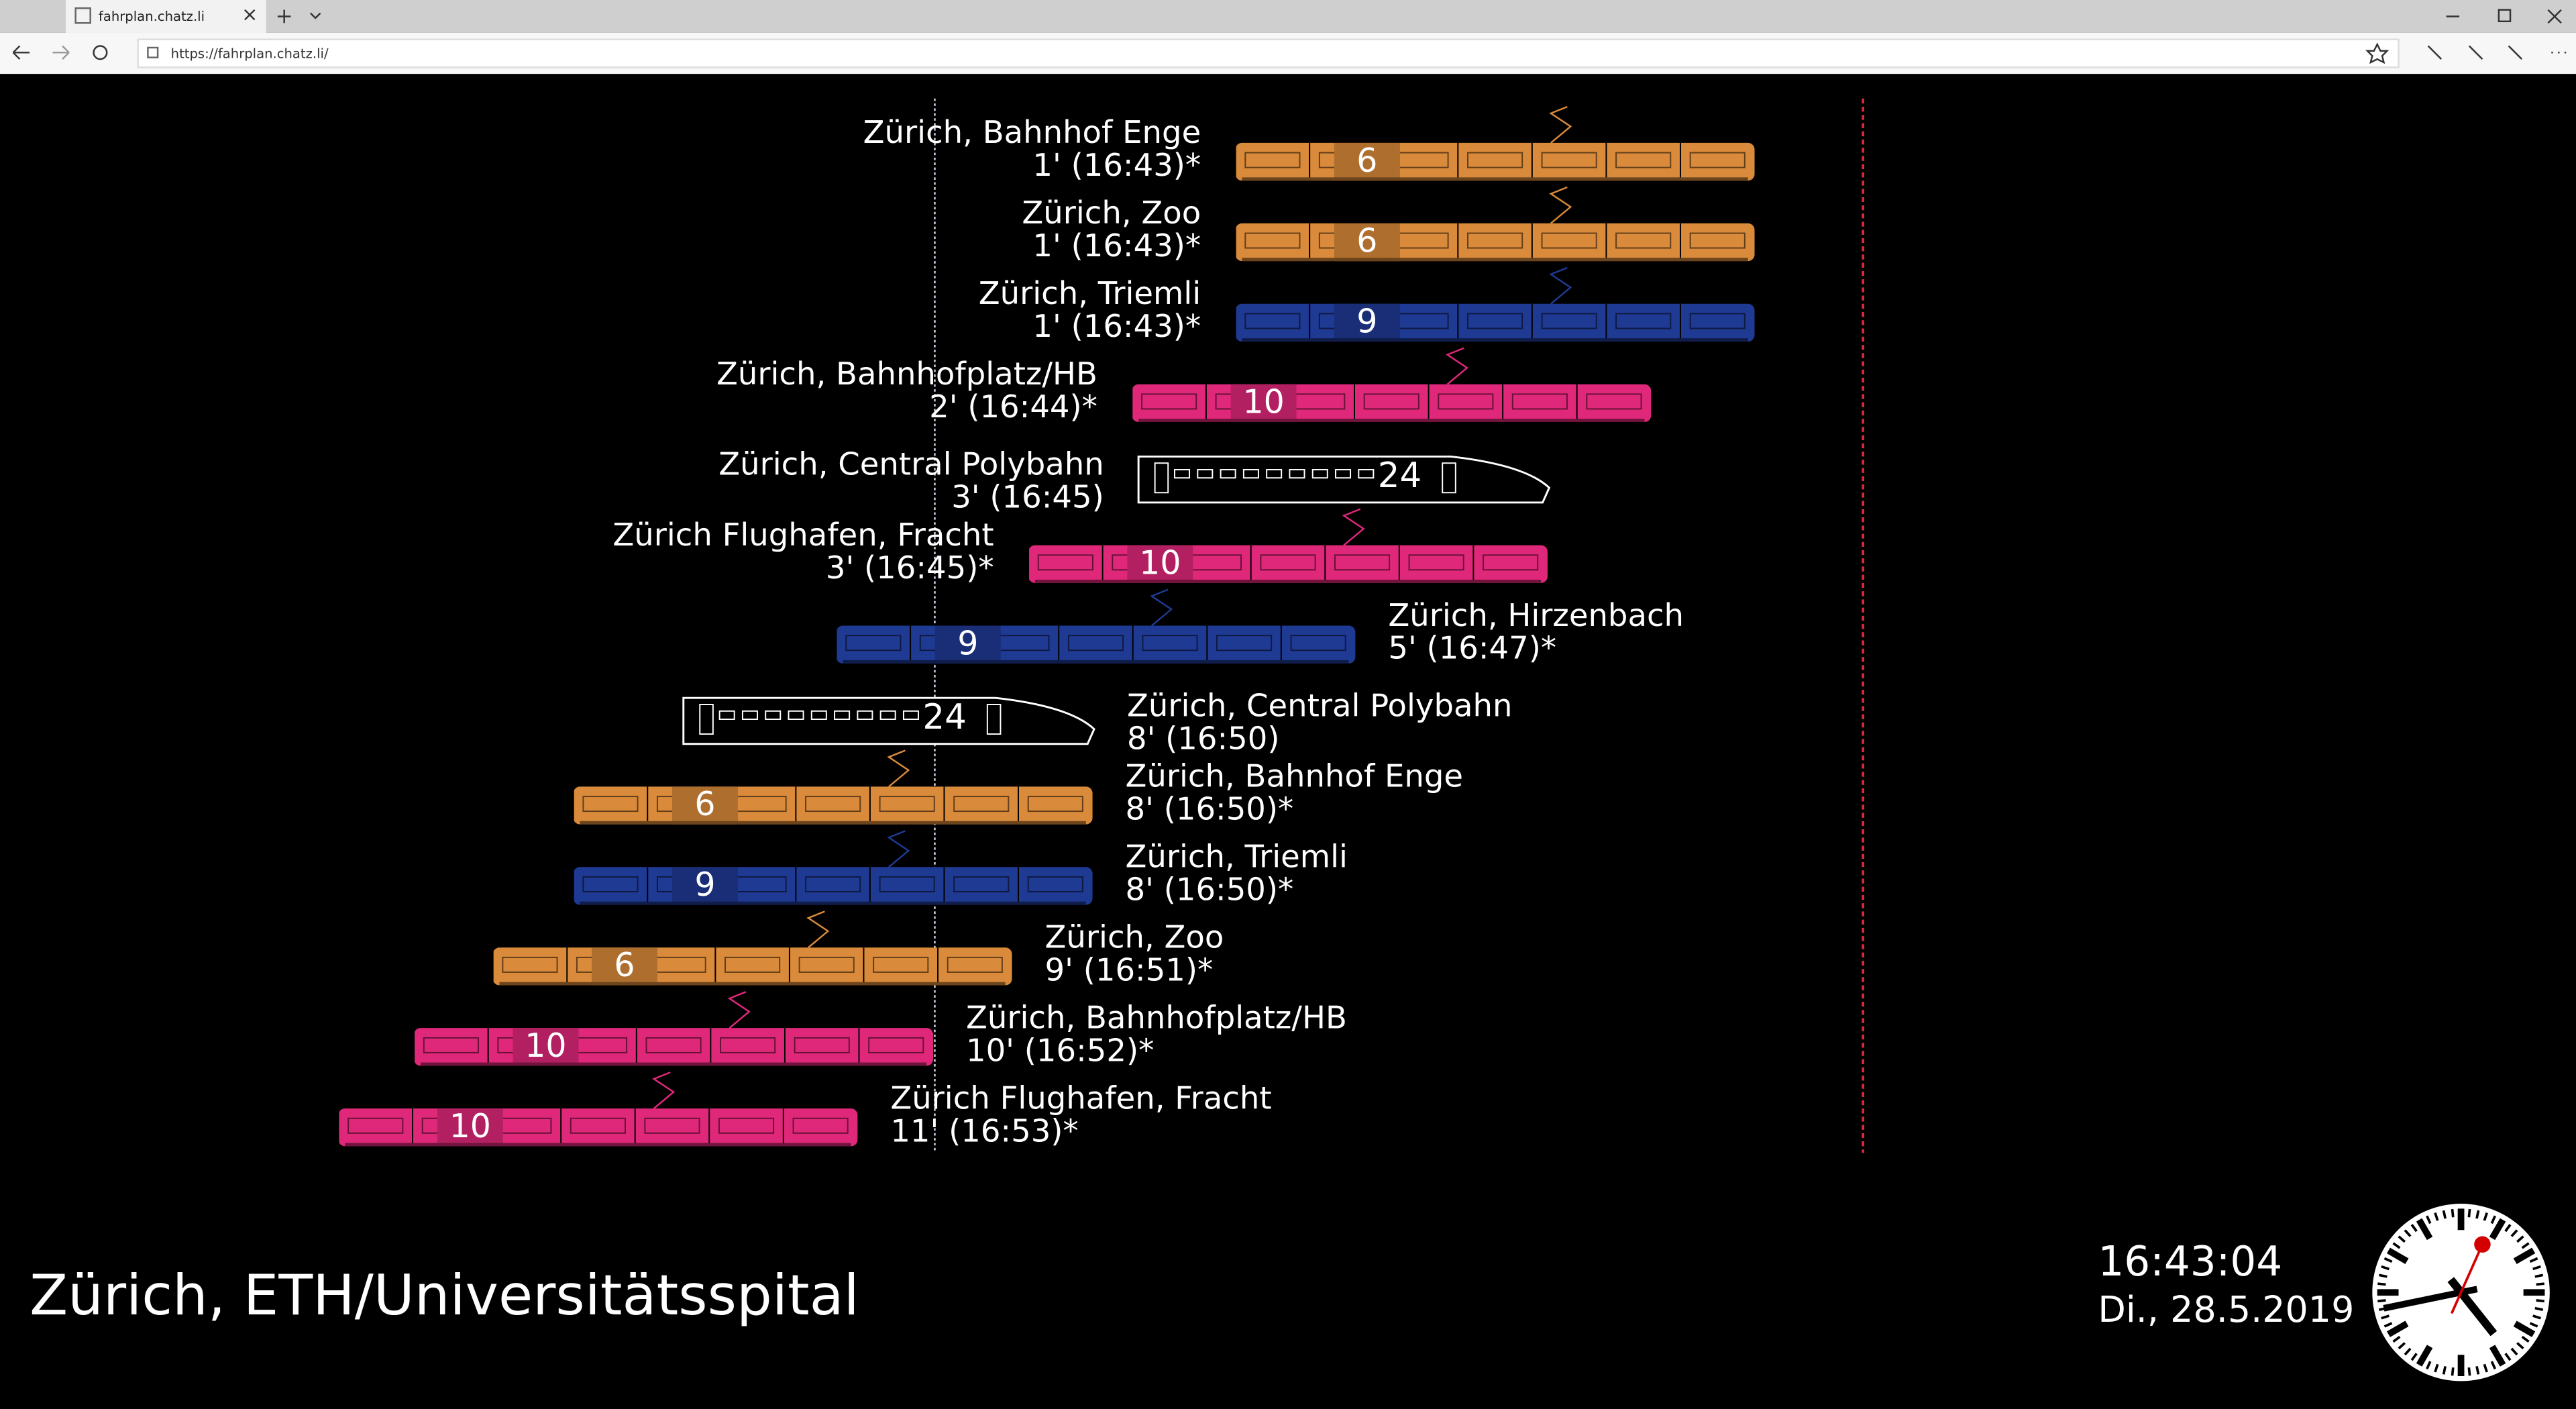 The width and height of the screenshot is (2576, 1409). What do you see at coordinates (1111, 213) in the screenshot?
I see `destination: Zürich, Zoo` at bounding box center [1111, 213].